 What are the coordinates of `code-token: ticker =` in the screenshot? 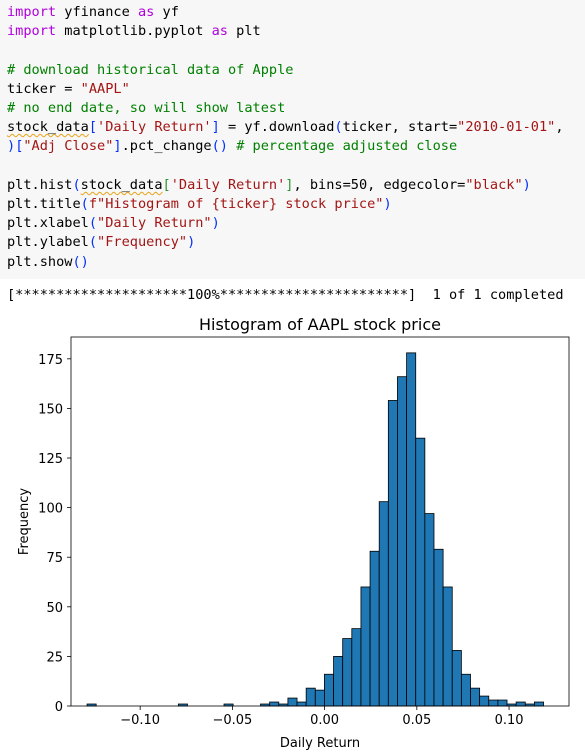 It's located at (44, 88).